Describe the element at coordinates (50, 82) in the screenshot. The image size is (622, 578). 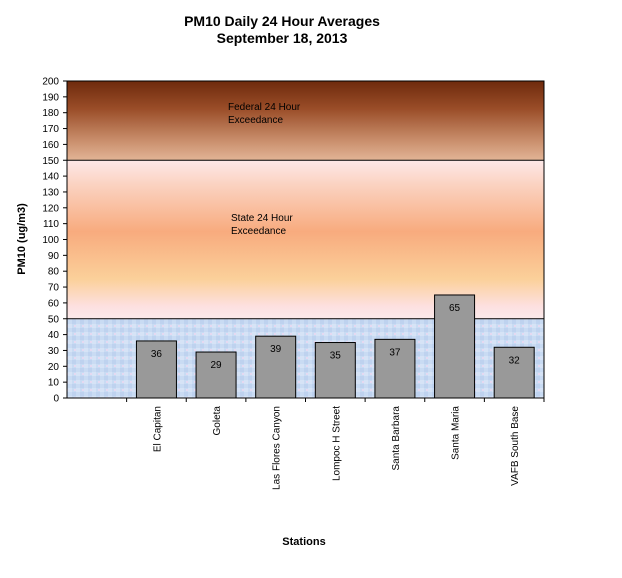
I see `y-tick-label: 200` at that location.